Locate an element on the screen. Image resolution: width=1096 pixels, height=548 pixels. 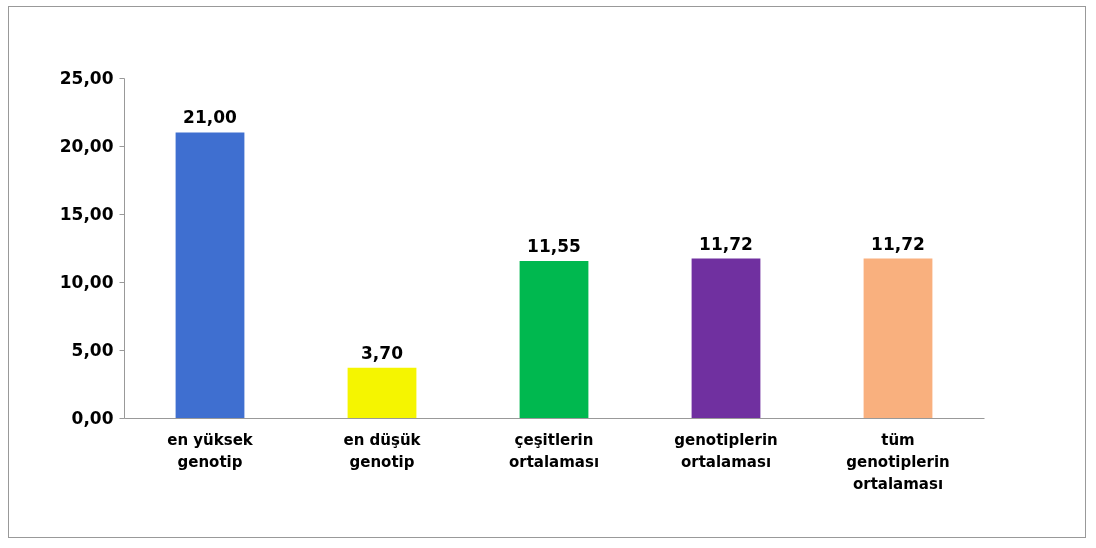
y-tick-label: 10,00 is located at coordinates (86, 281).